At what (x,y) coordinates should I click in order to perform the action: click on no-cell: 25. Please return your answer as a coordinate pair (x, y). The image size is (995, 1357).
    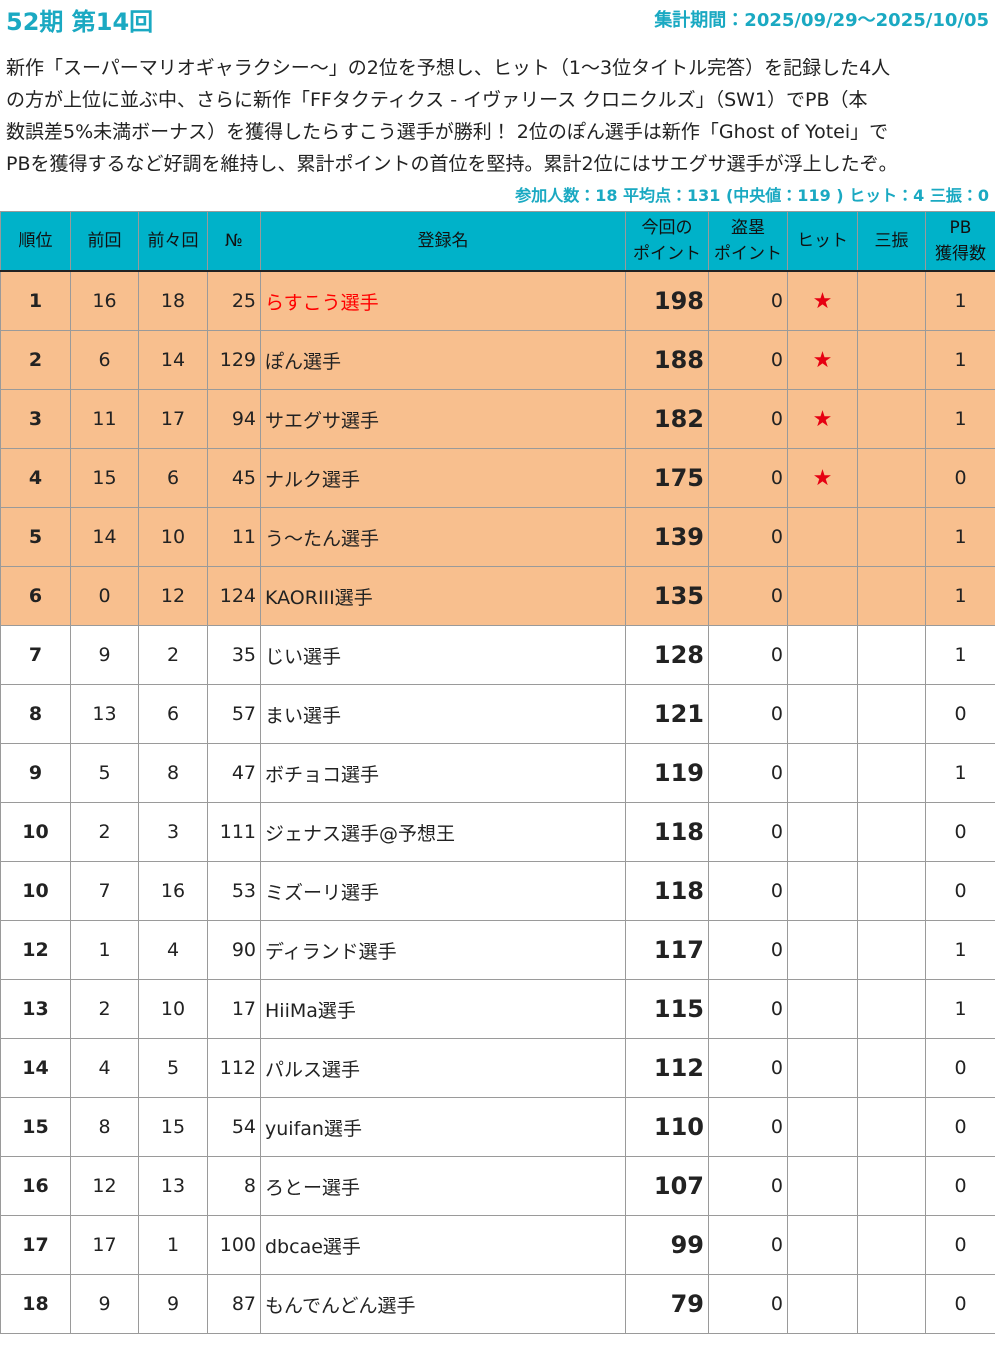
    Looking at the image, I should click on (234, 300).